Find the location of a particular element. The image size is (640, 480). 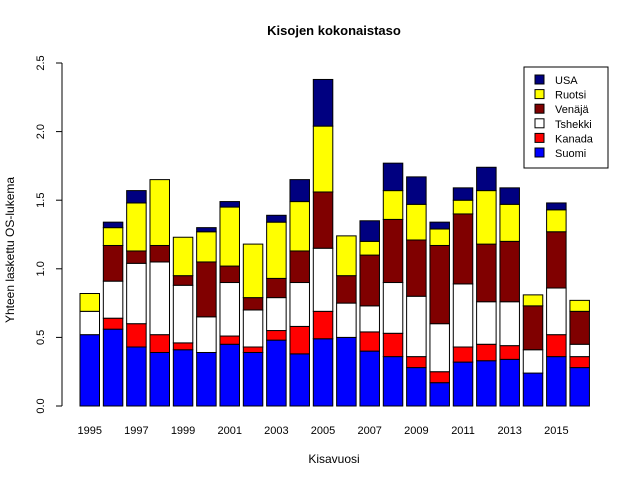

legend-swatch-kanada is located at coordinates (539, 137).